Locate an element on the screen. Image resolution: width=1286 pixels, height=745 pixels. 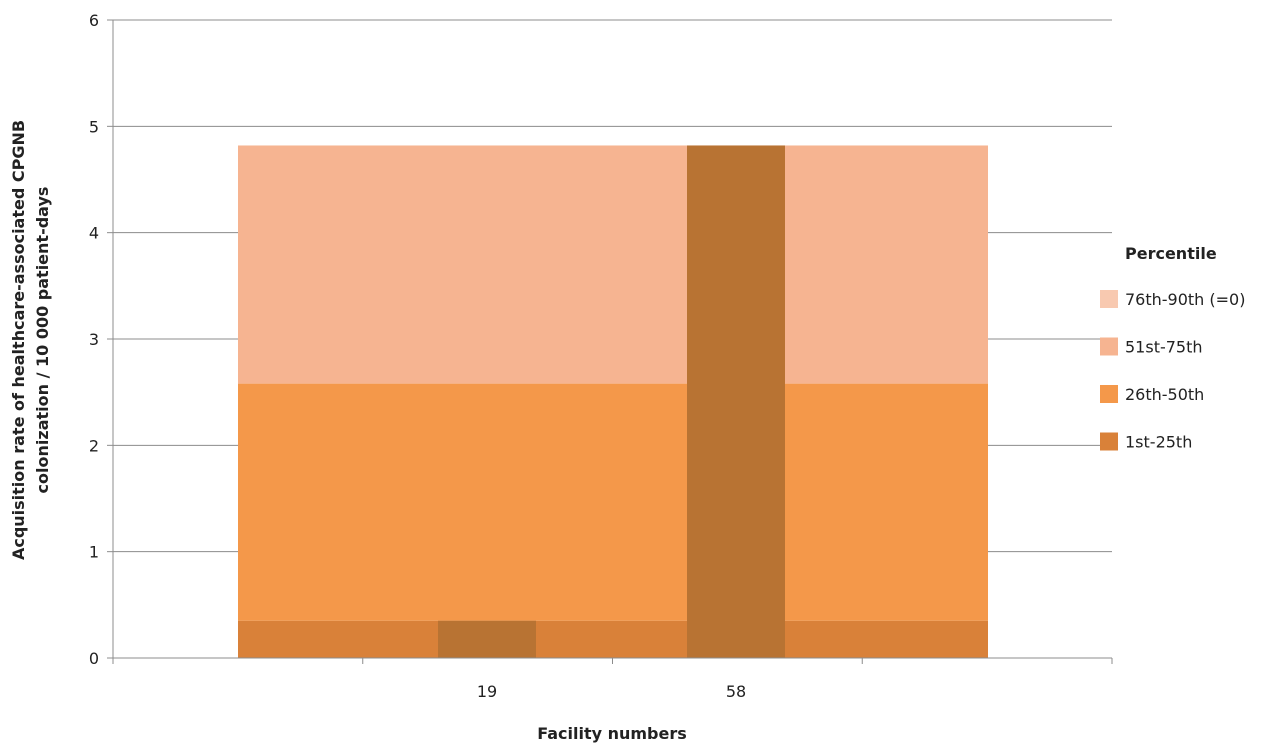
percentile-band is located at coordinates (613, 639).